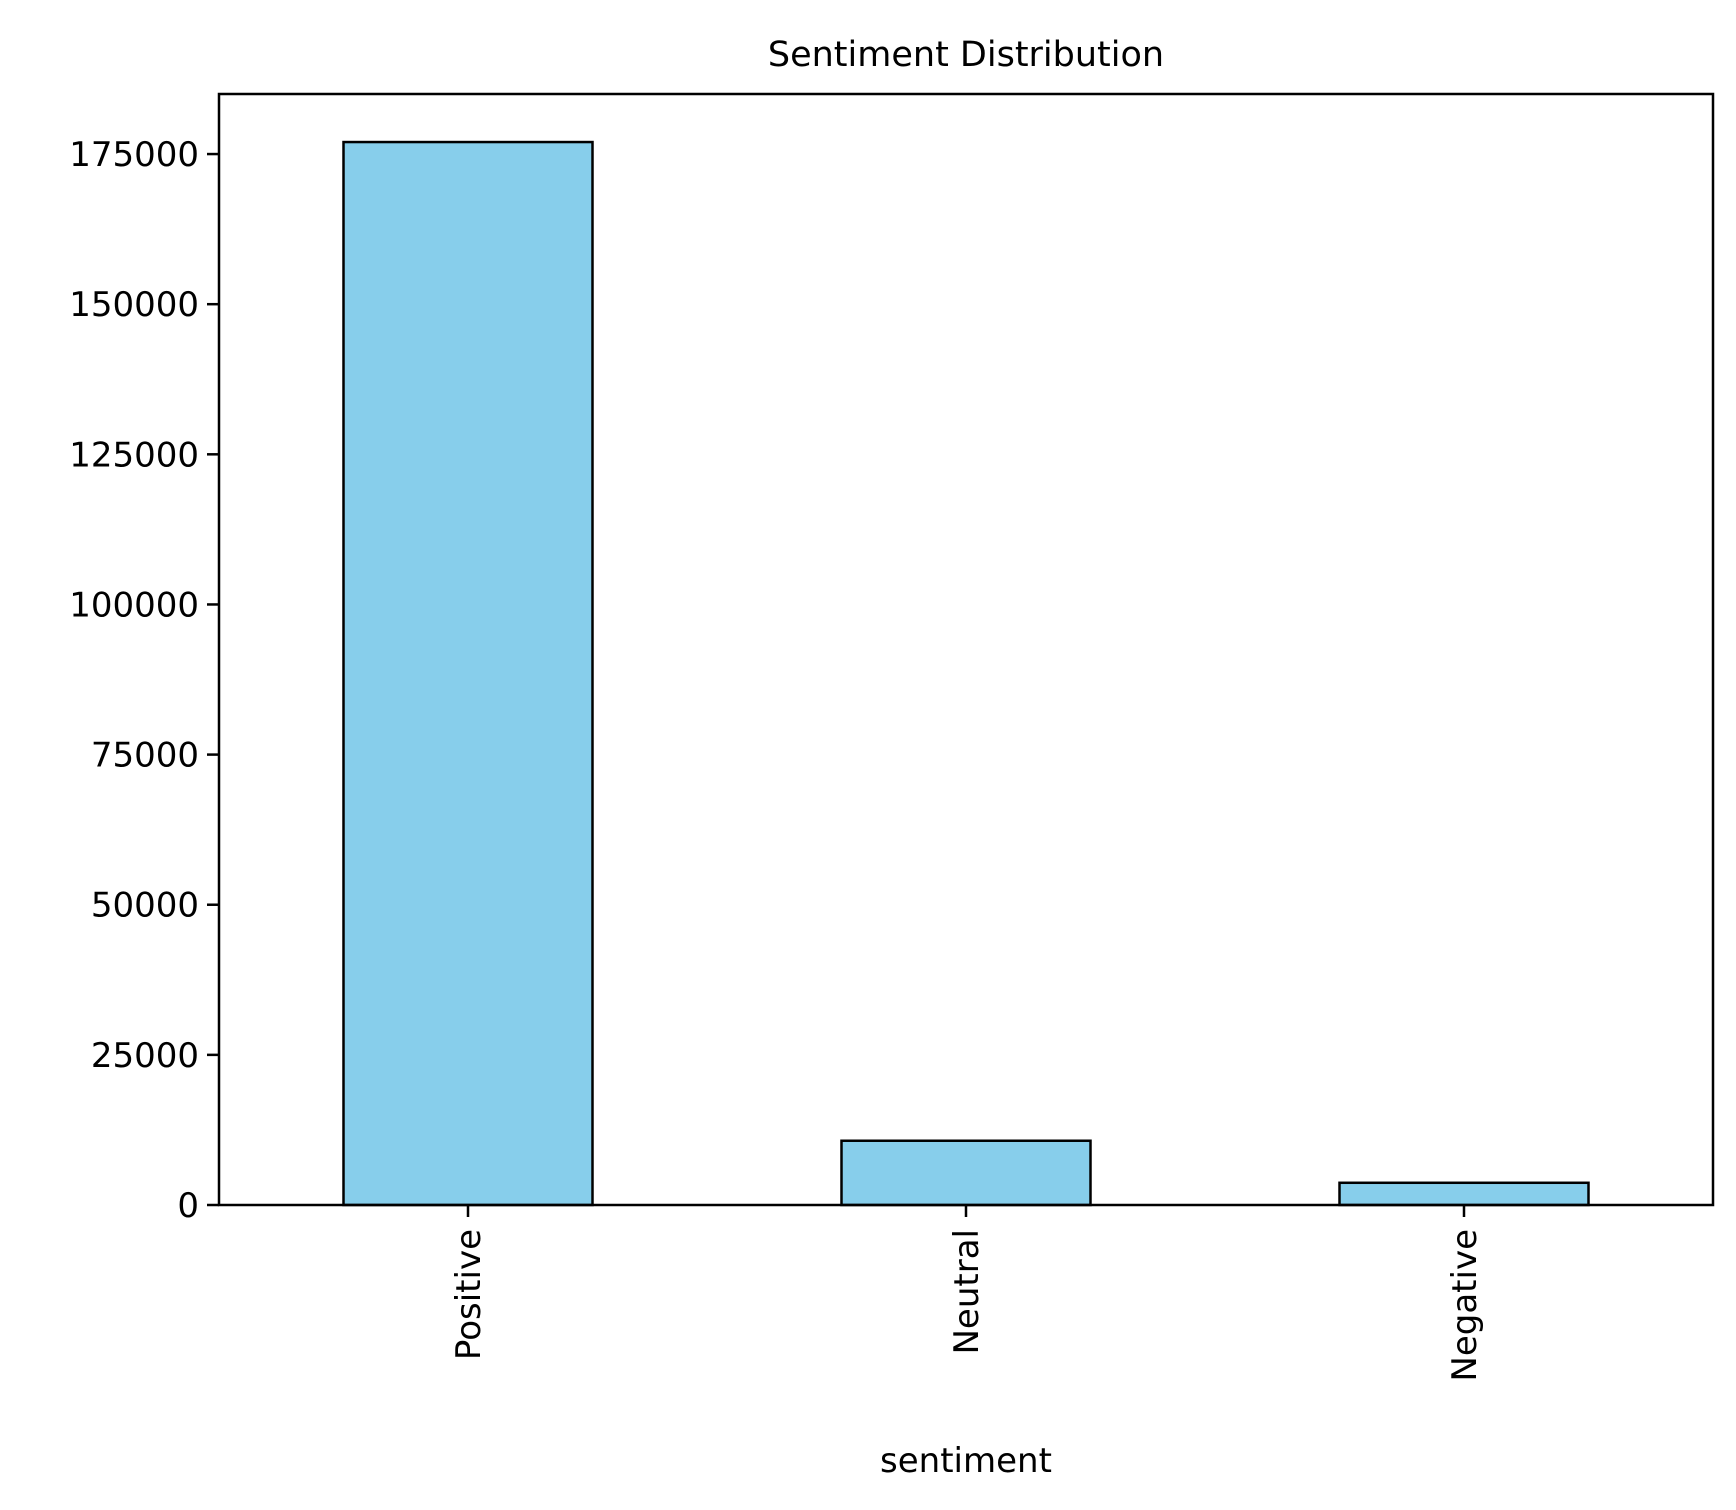 The image size is (1736, 1510). What do you see at coordinates (1464, 1194) in the screenshot?
I see `bar-negative` at bounding box center [1464, 1194].